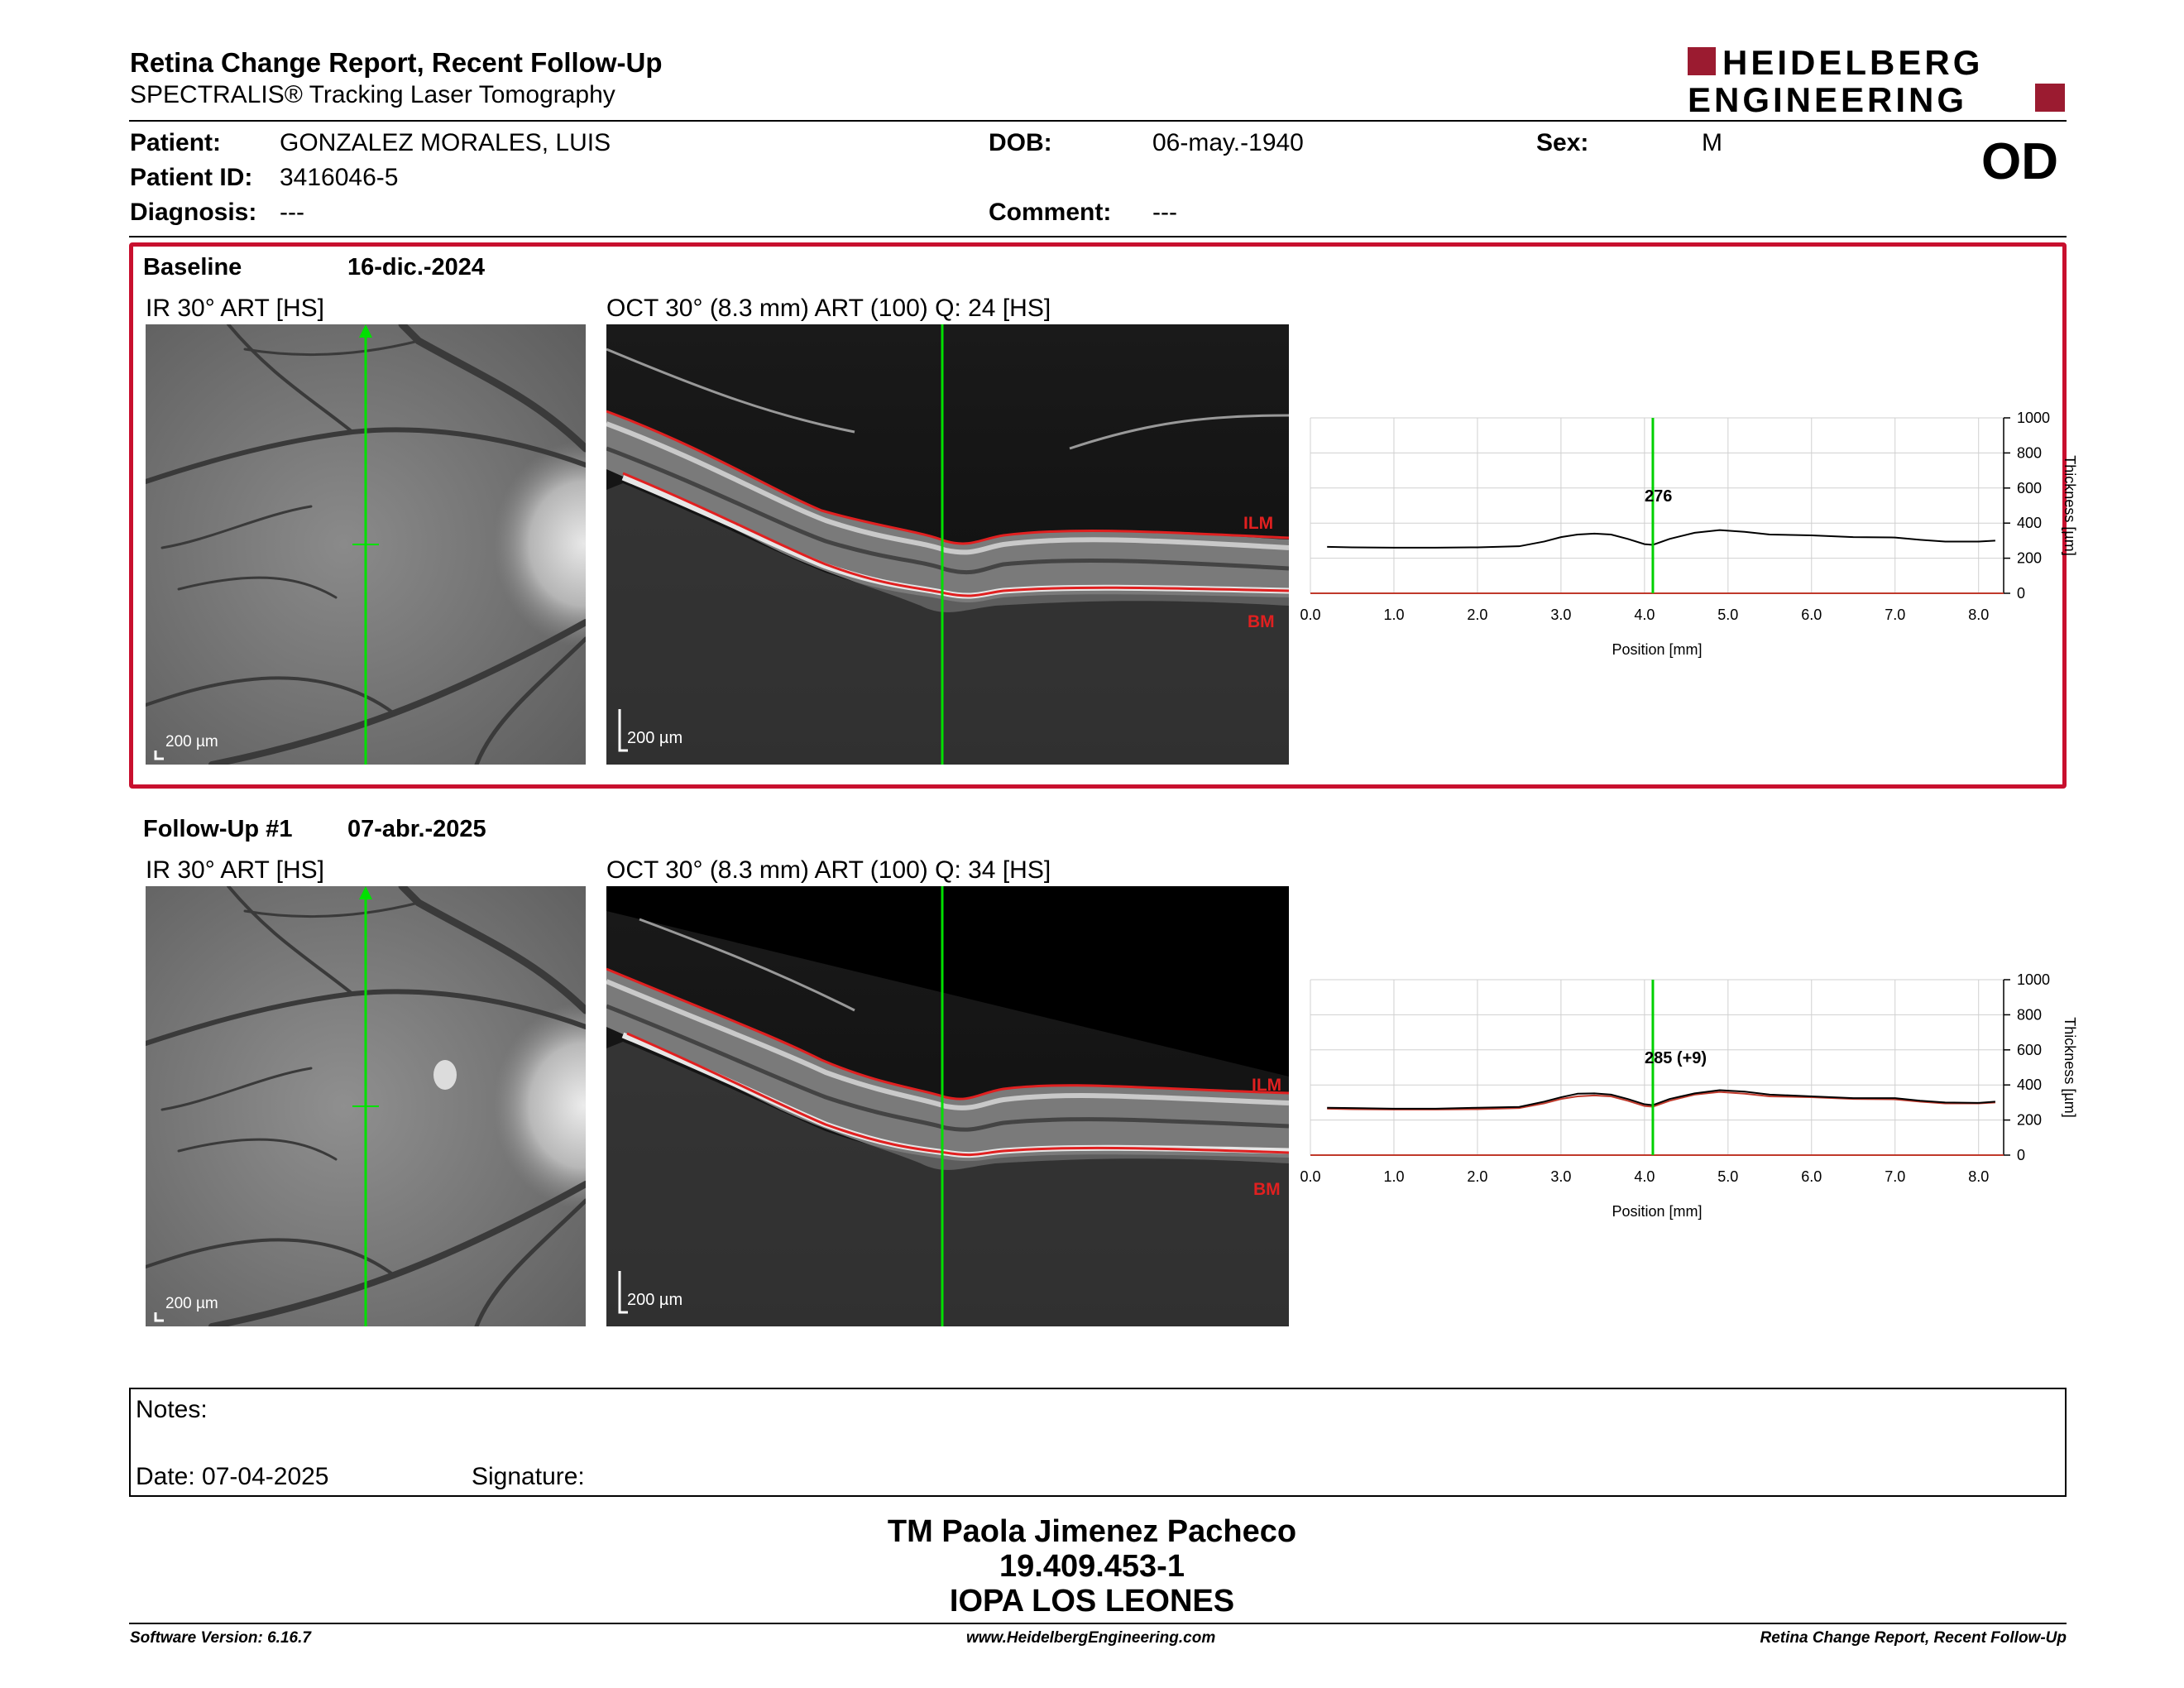 This screenshot has width=2184, height=1688. What do you see at coordinates (1098, 236) in the screenshot?
I see `patient-divider` at bounding box center [1098, 236].